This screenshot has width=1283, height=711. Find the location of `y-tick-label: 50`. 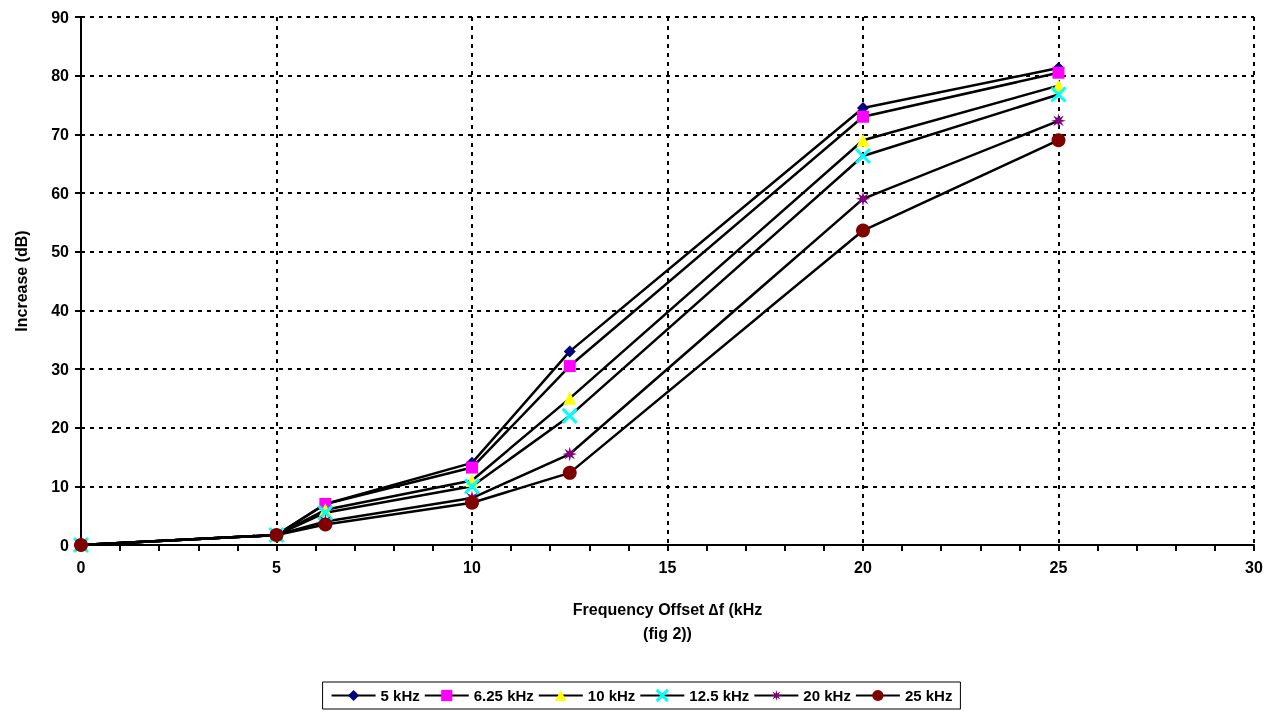

y-tick-label: 50 is located at coordinates (60, 252).